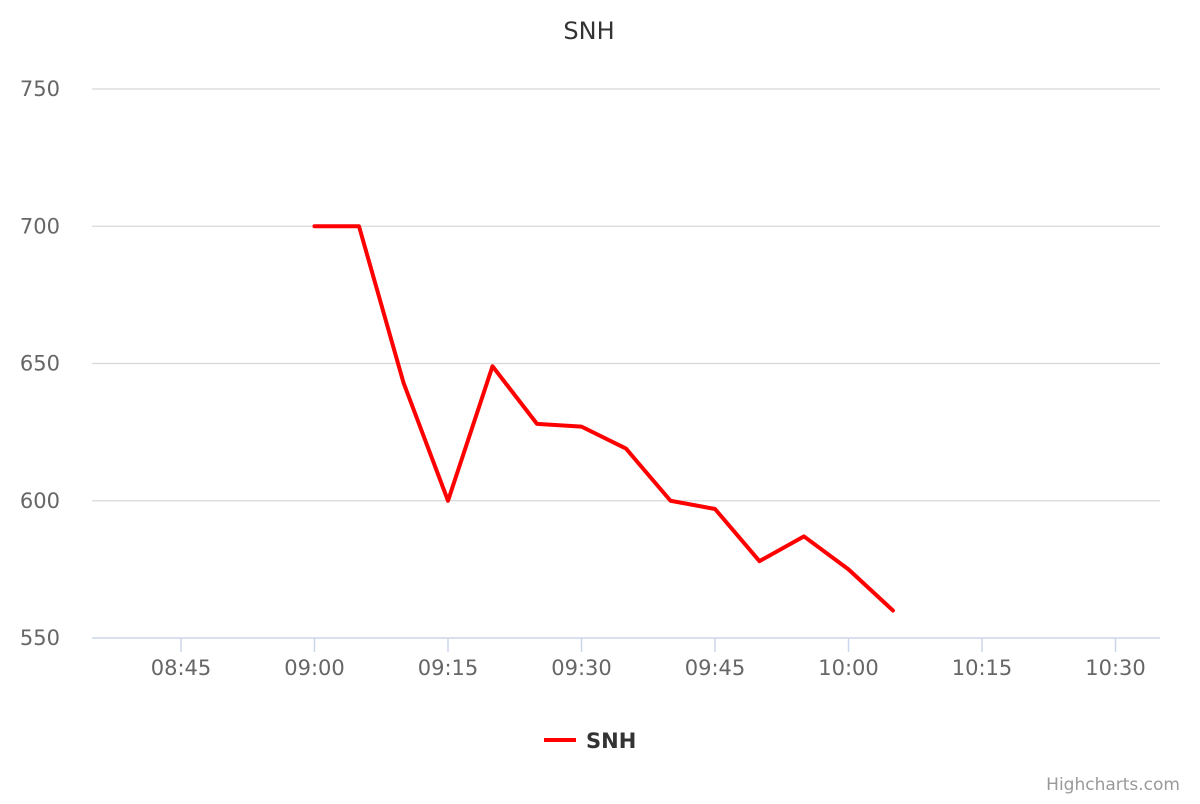 The height and width of the screenshot is (804, 1200). I want to click on y-tick-label-750: 750, so click(40, 89).